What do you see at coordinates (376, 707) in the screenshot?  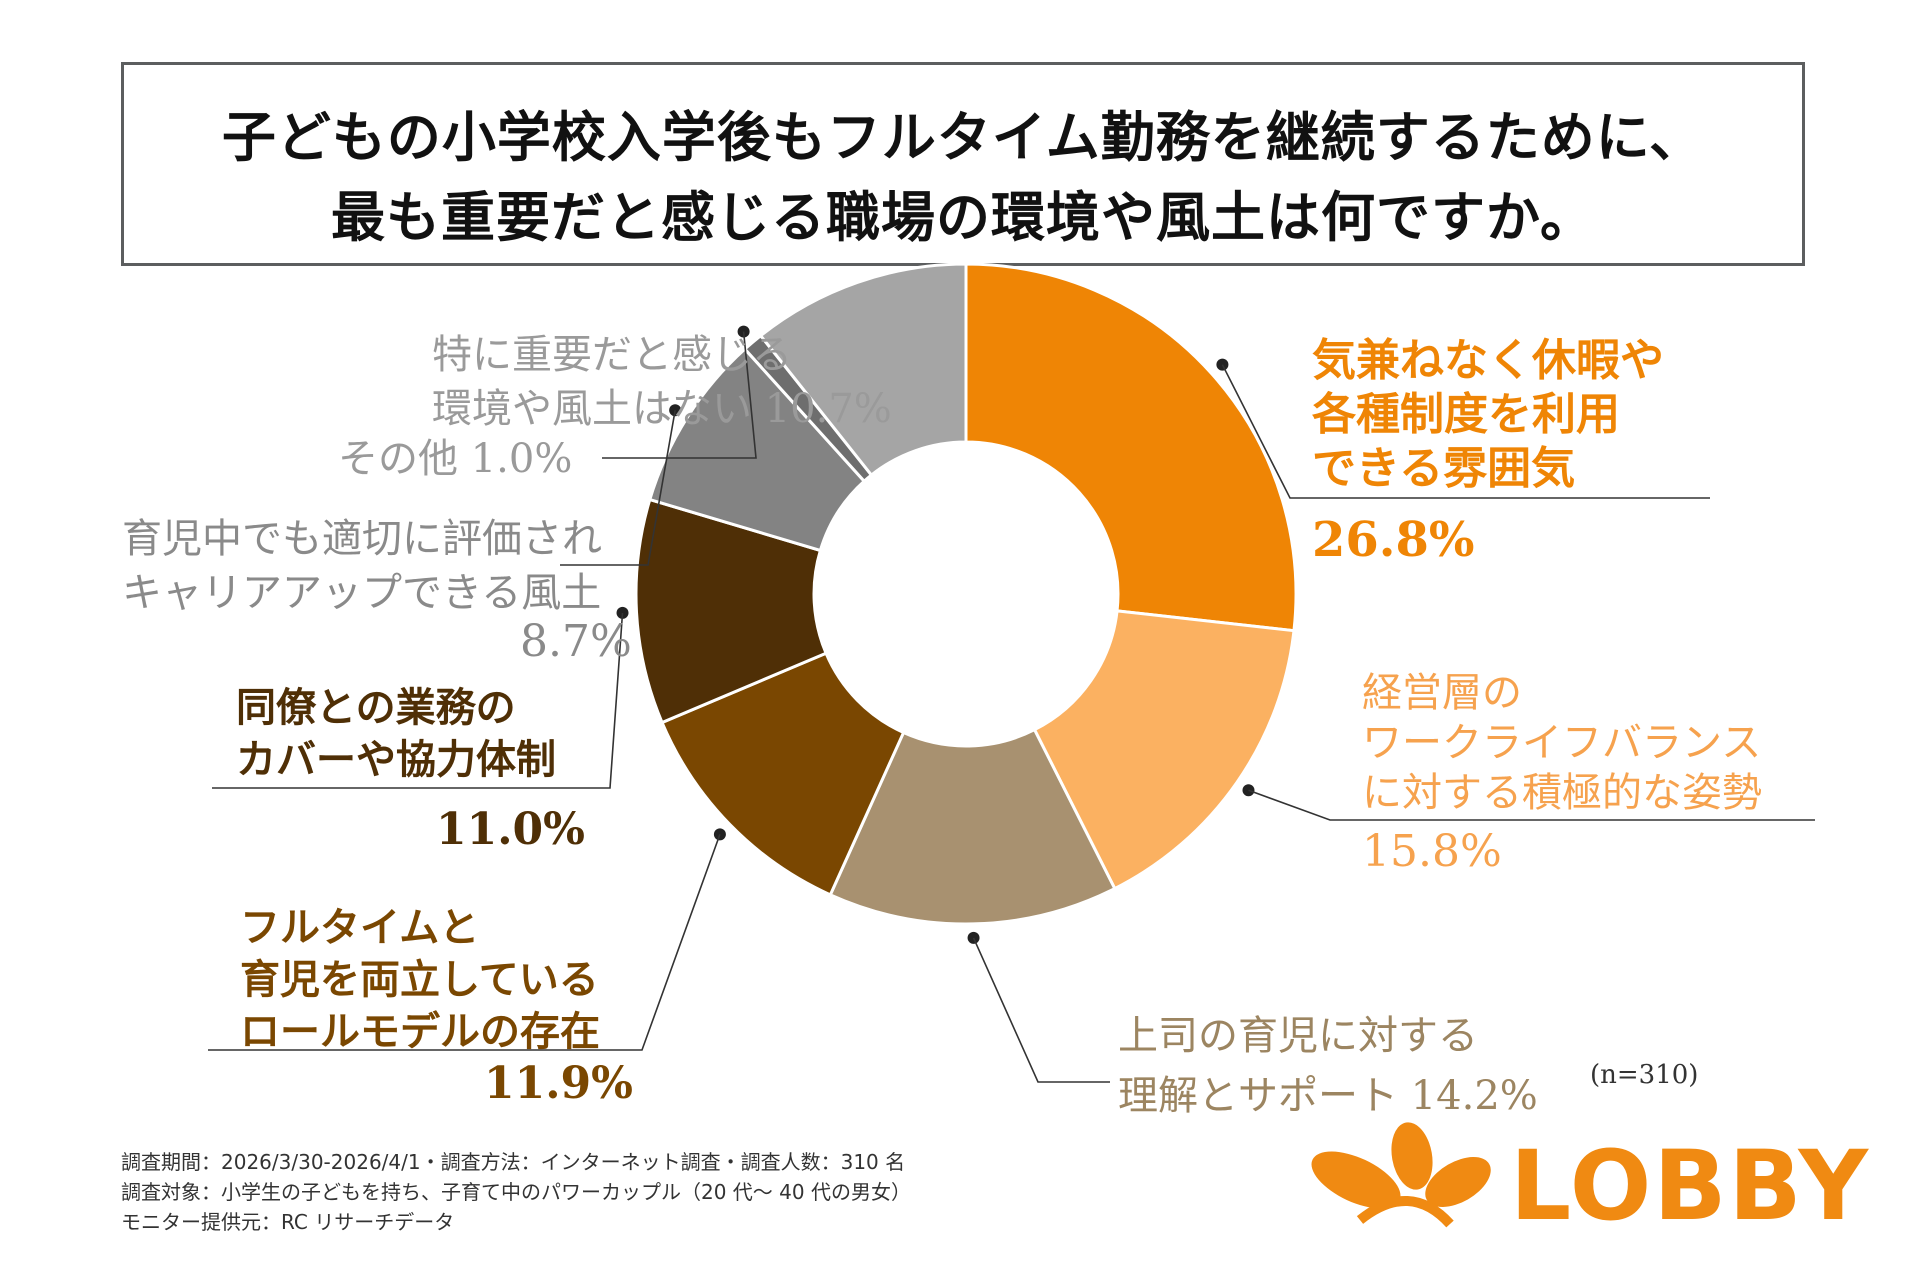 I see `label-slice-4-line-1: 同僚との業務の` at bounding box center [376, 707].